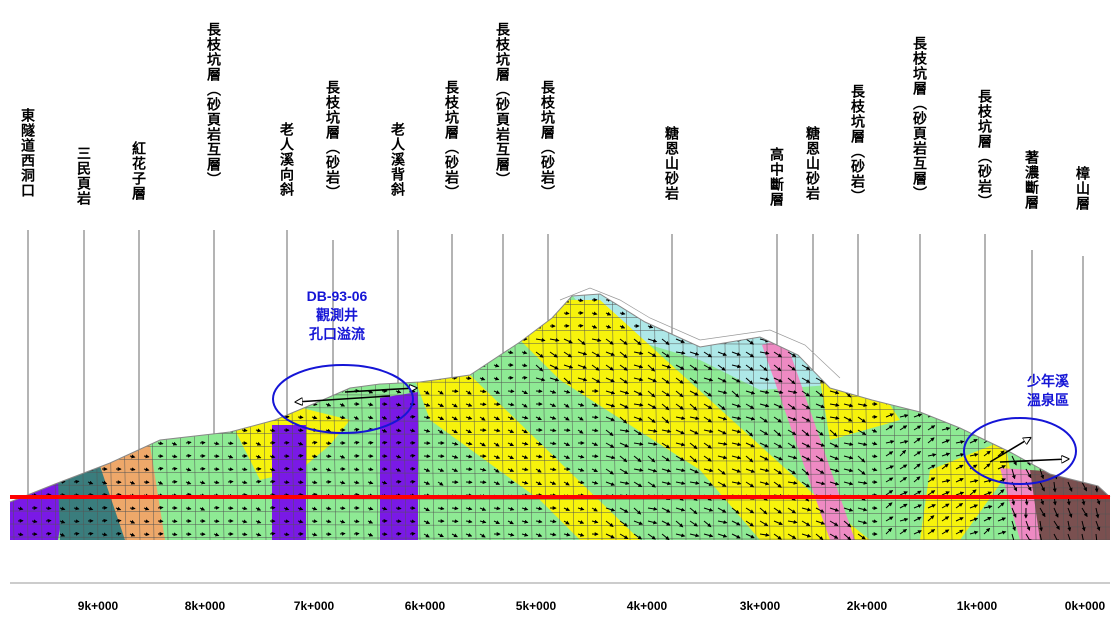 The height and width of the screenshot is (619, 1117). I want to click on chainage-tick-1: 9k+000, so click(98, 606).